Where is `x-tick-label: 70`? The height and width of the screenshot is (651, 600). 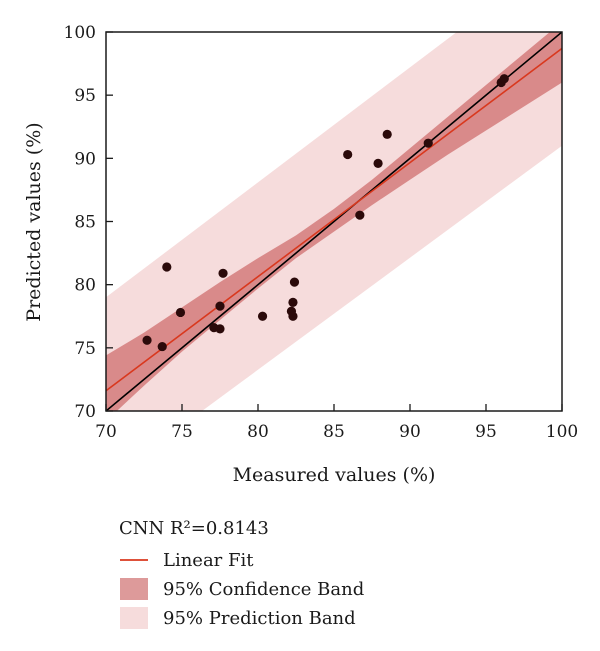
x-tick-label: 70 is located at coordinates (106, 432).